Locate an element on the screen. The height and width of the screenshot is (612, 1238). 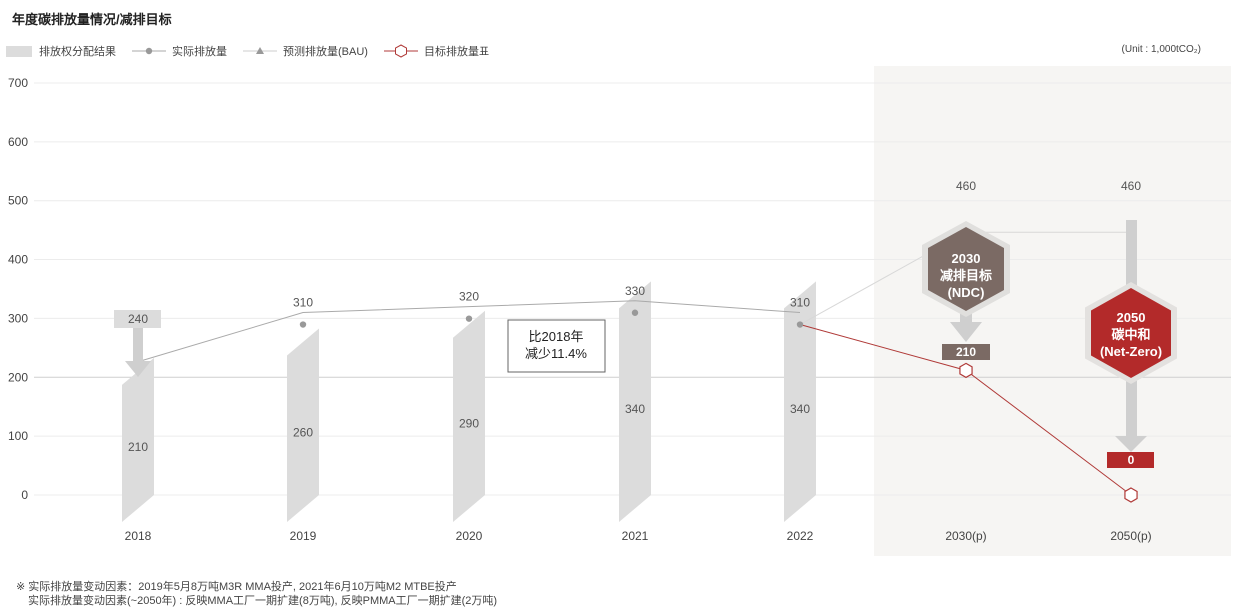
y-tick-label: 400 is located at coordinates (18, 260).